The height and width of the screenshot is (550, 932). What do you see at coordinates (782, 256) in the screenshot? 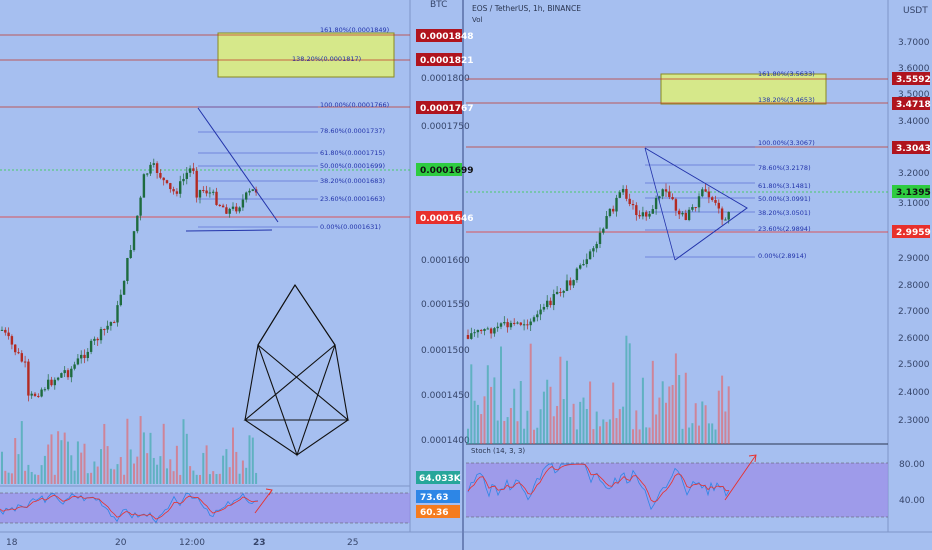
I see `right-fib-0: 0.00%(2.8914)` at bounding box center [782, 256].